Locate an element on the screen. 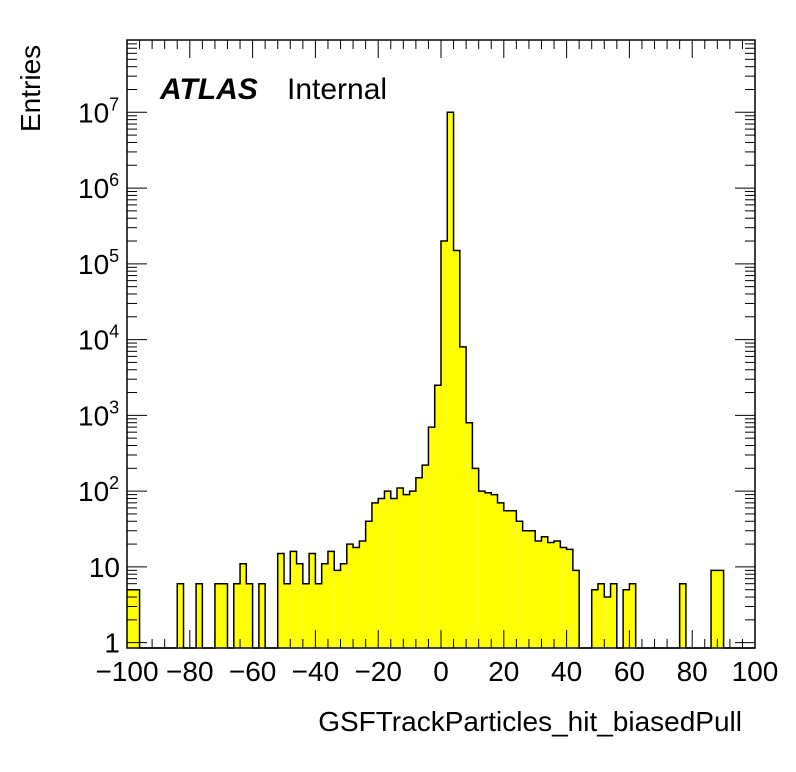 This screenshot has width=796, height=772. x-tick-label: 100 is located at coordinates (755, 671).